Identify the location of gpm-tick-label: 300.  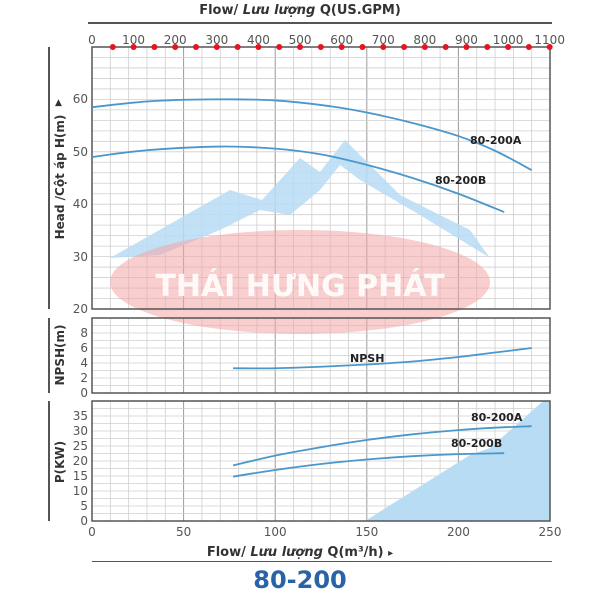
(217, 40).